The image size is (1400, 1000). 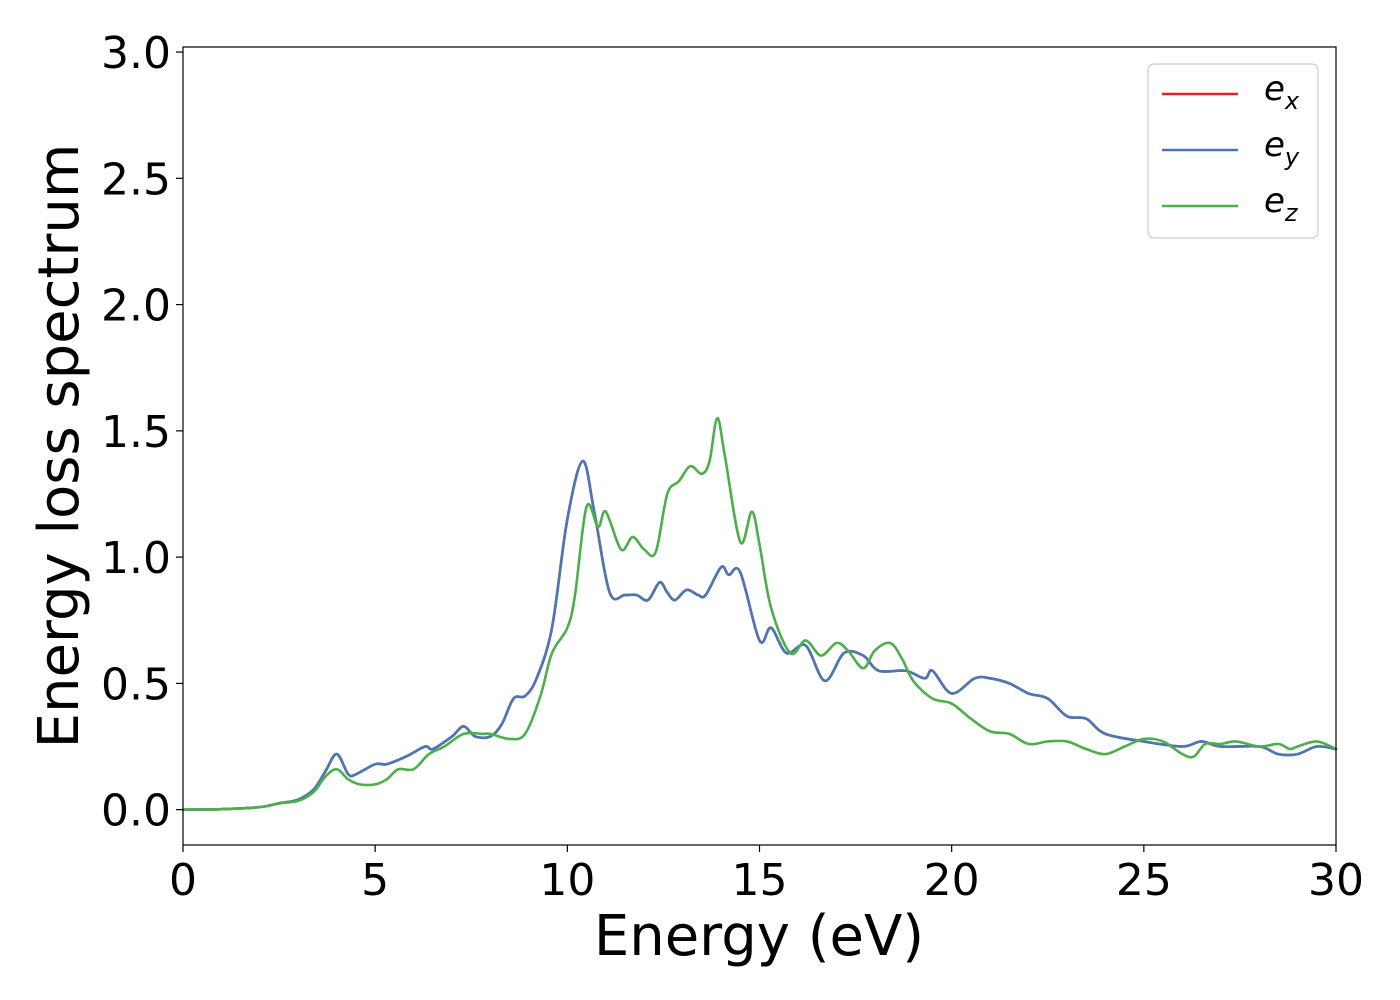 I want to click on y-axis-ticks: 0.0 0.5 1.0 1.5 2.0 2.5 3.0, so click(x=142, y=432).